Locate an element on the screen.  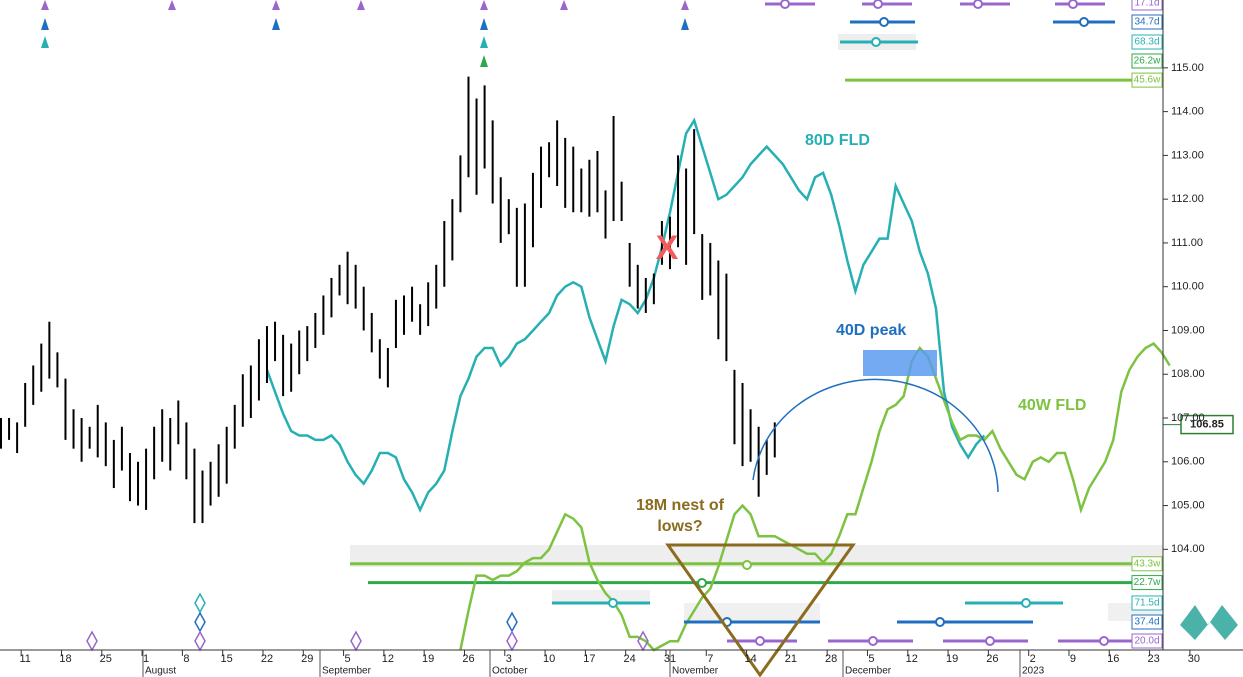
x-tick-label: 30 is located at coordinates (1194, 659).